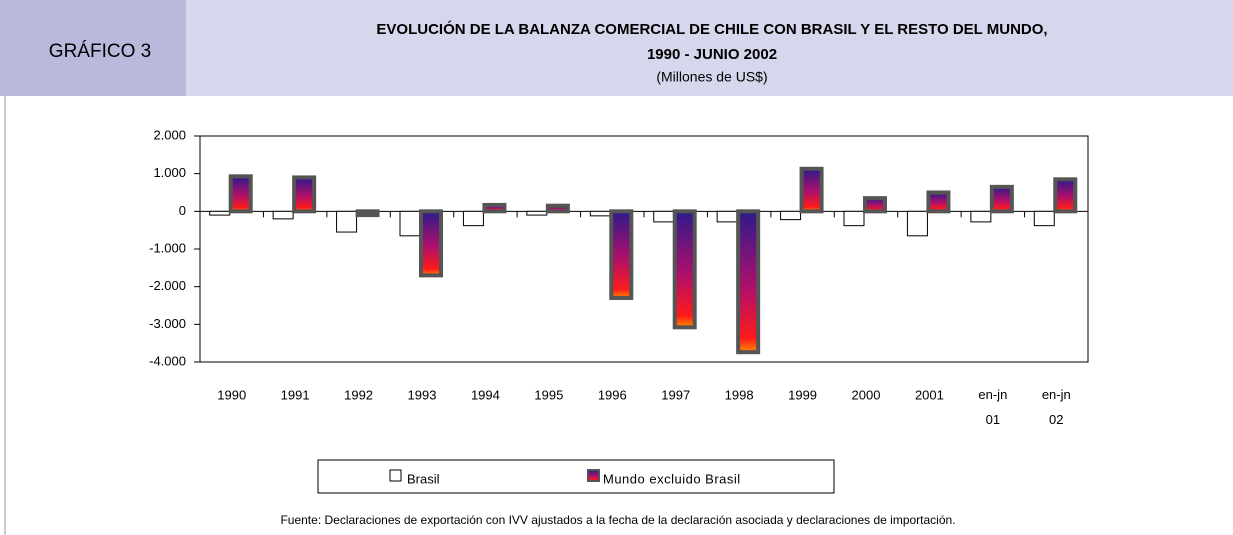 The image size is (1233, 535). Describe the element at coordinates (182, 210) in the screenshot. I see `y-tick-label: 0` at that location.